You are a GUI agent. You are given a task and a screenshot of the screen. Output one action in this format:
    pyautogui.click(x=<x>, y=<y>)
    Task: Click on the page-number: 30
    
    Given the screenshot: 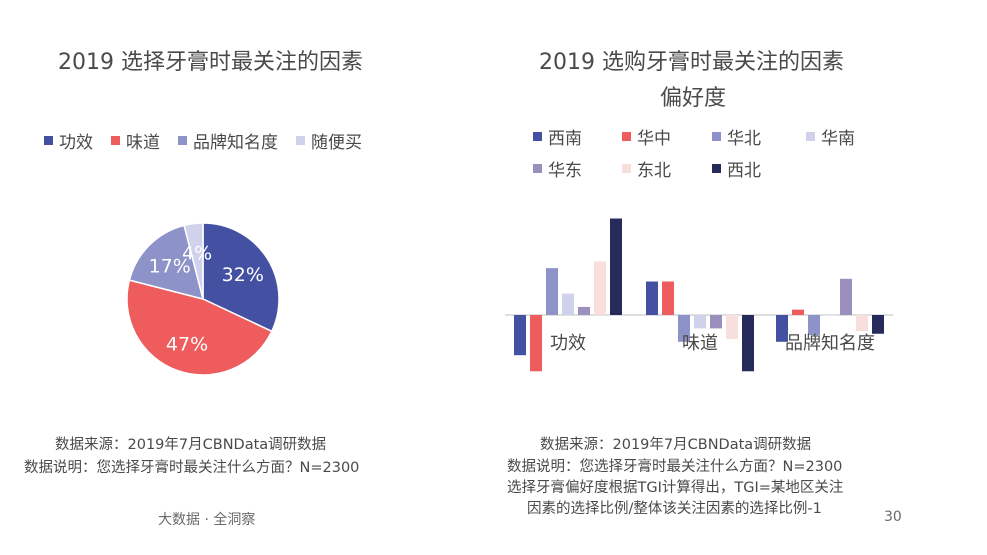 What is the action you would take?
    pyautogui.click(x=893, y=517)
    